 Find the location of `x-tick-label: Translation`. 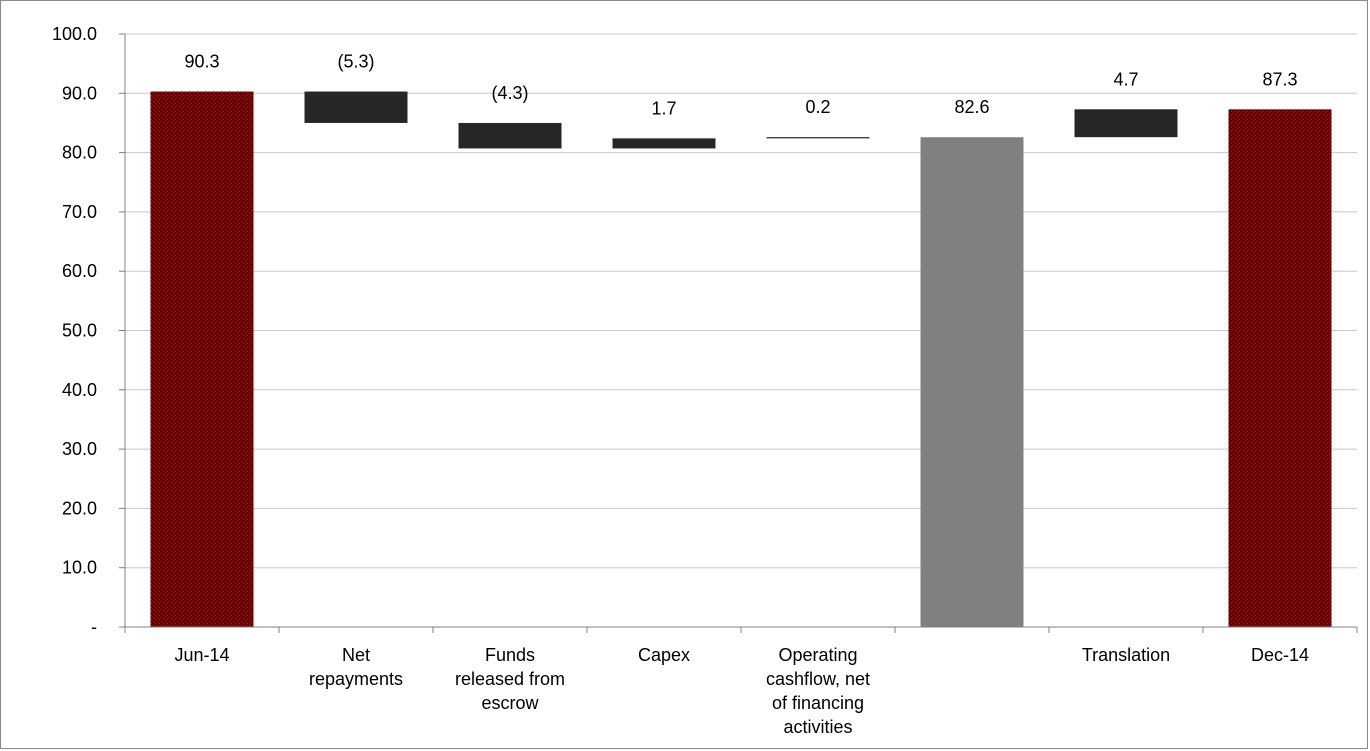

x-tick-label: Translation is located at coordinates (1126, 655).